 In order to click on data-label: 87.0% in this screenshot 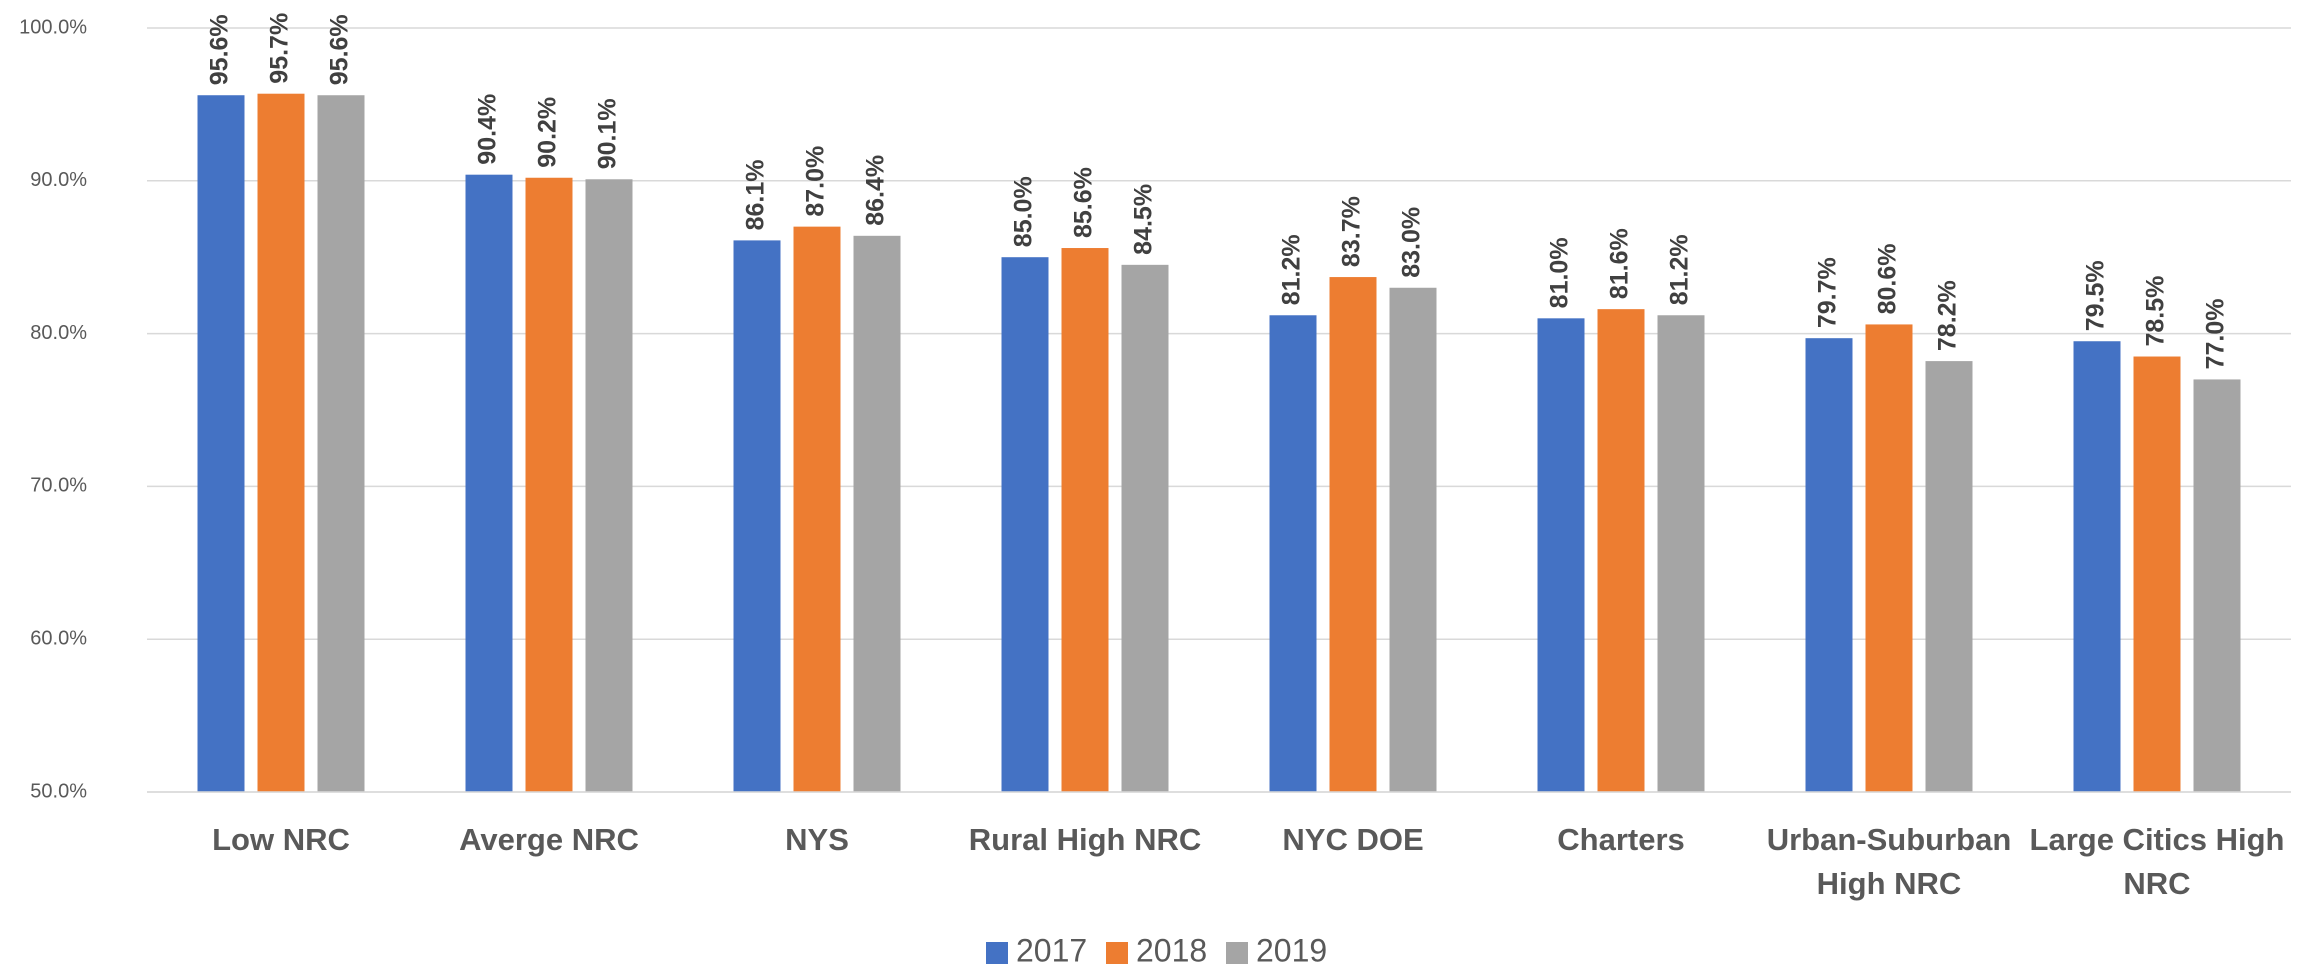, I will do `click(816, 181)`.